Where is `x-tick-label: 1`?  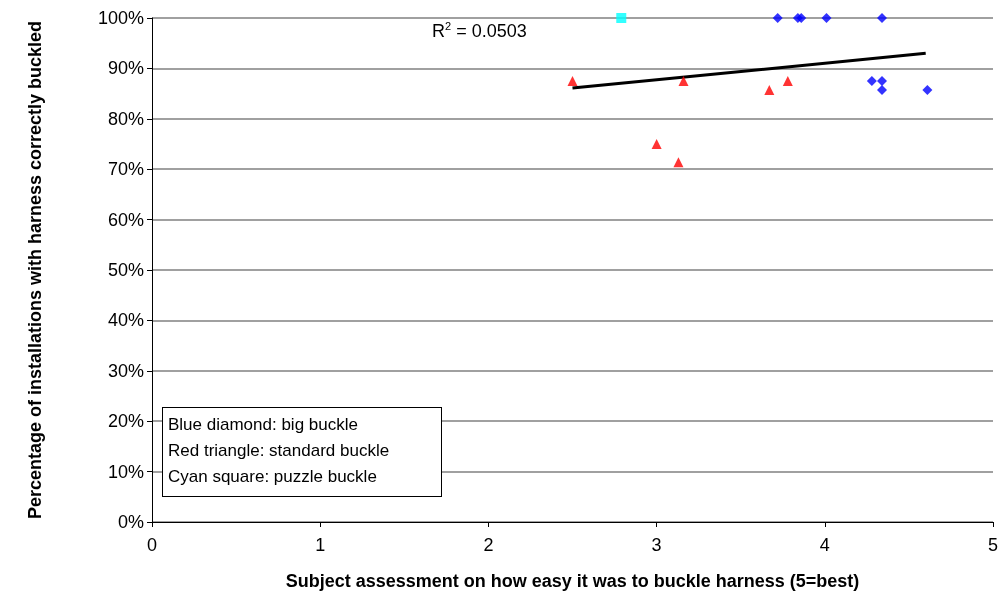 x-tick-label: 1 is located at coordinates (320, 545).